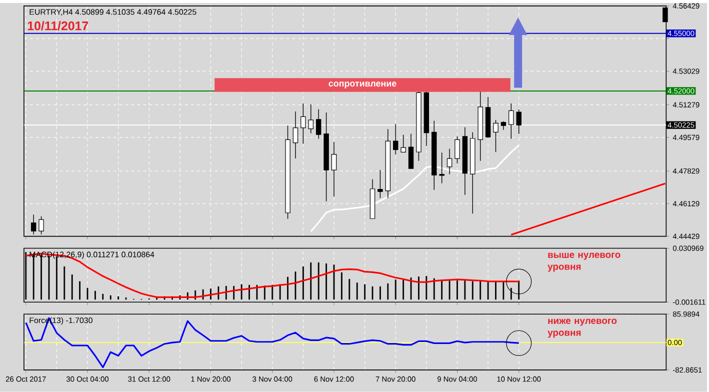  I want to click on annotation: ниже нулевого уровня, so click(582, 328).